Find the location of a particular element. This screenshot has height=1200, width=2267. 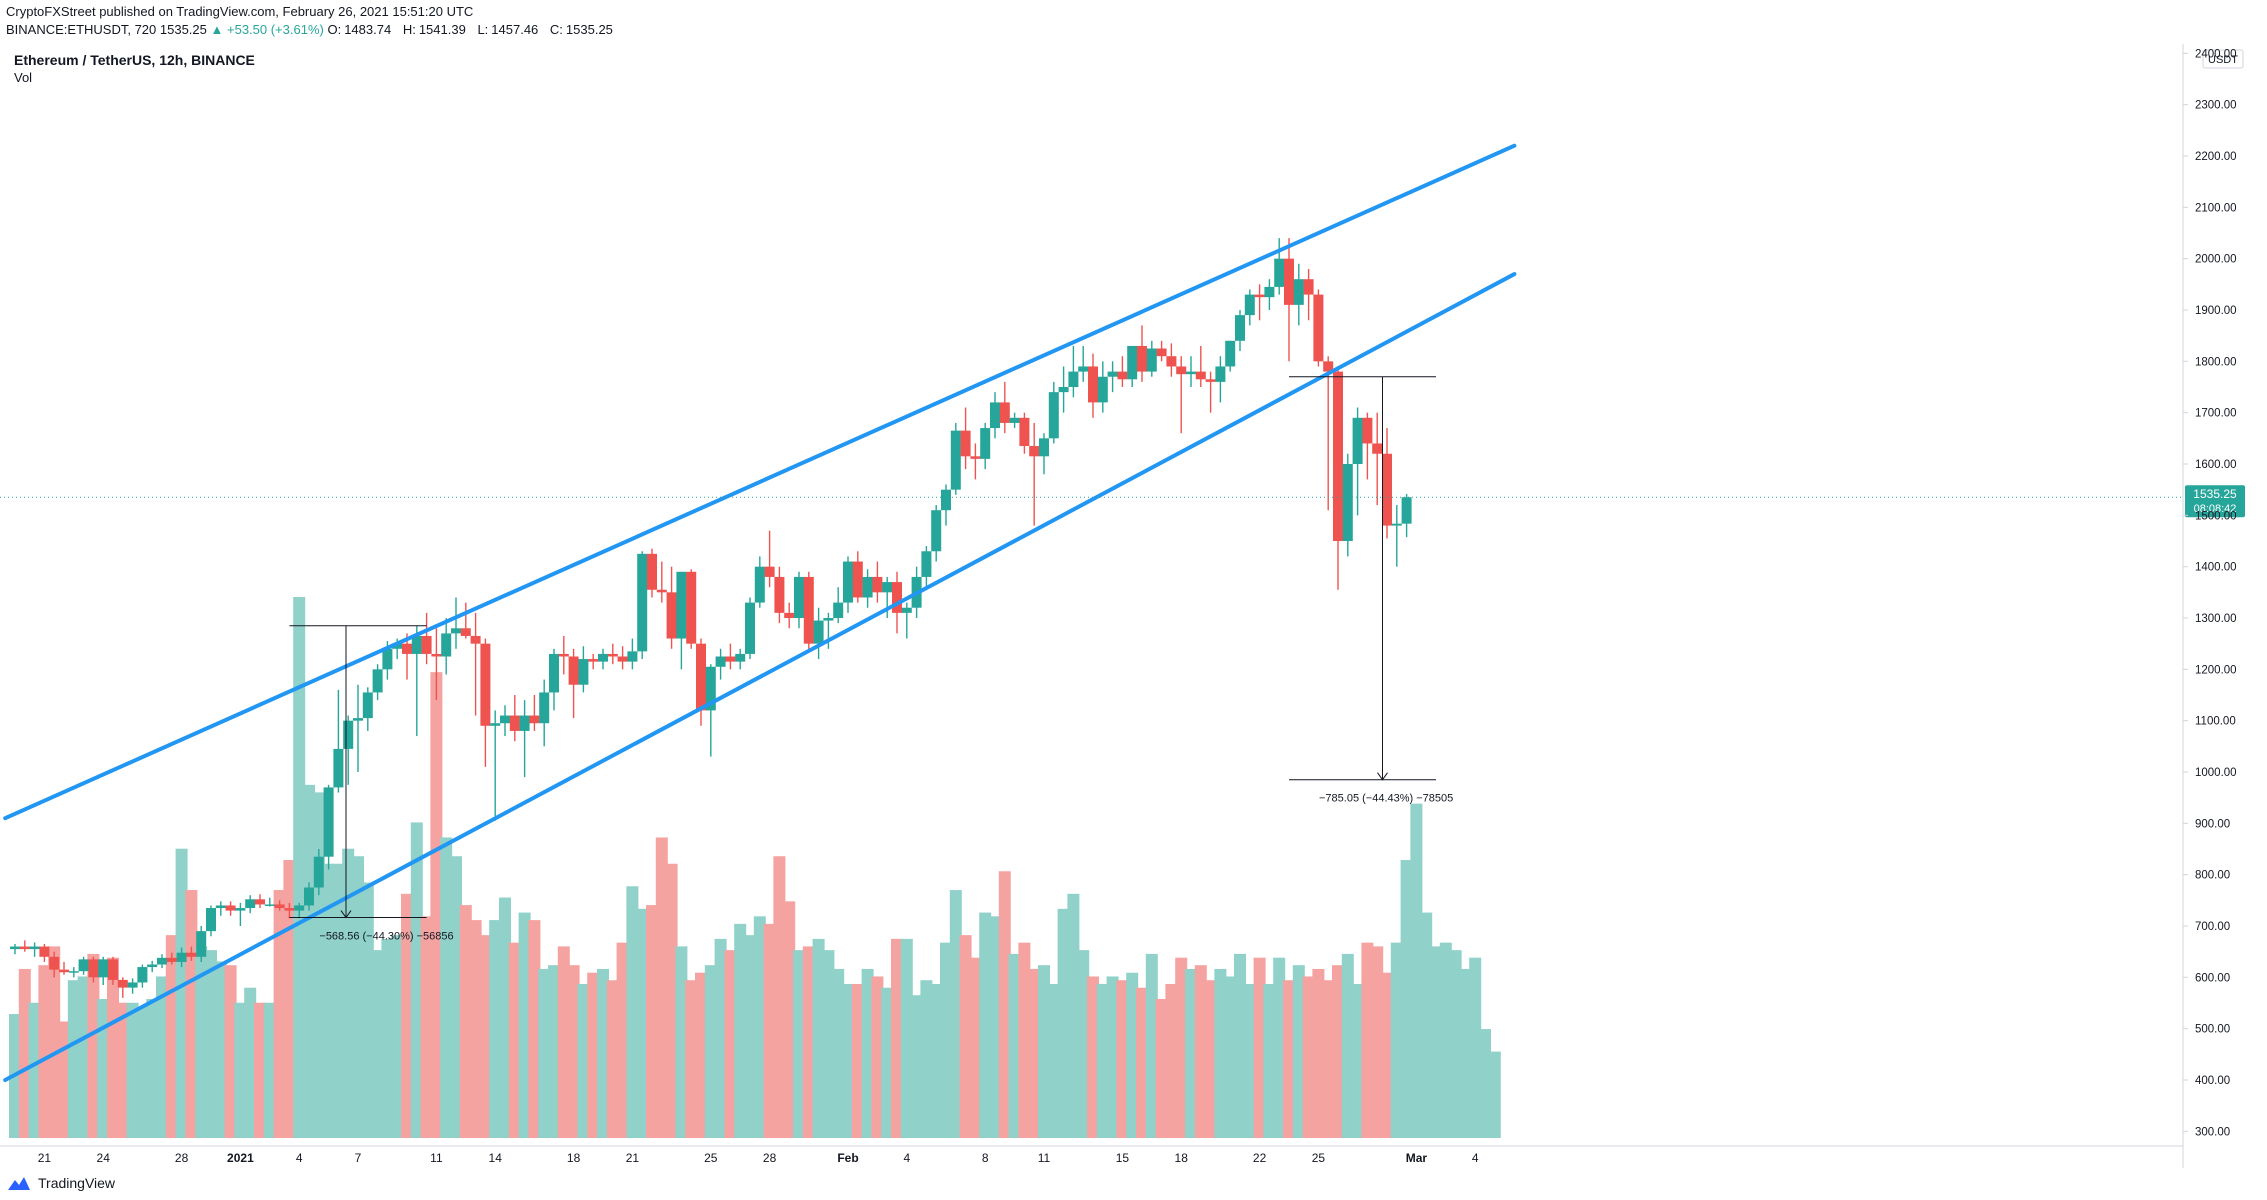

low-label: L: is located at coordinates (483, 29).